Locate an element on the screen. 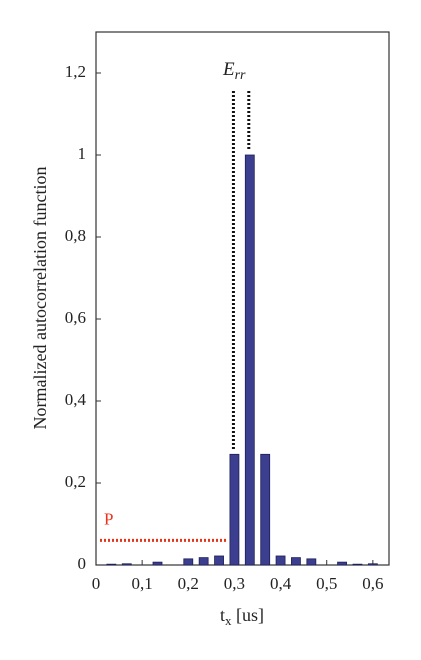 Image resolution: width=421 pixels, height=660 pixels. annotation-sub: rr is located at coordinates (240, 75).